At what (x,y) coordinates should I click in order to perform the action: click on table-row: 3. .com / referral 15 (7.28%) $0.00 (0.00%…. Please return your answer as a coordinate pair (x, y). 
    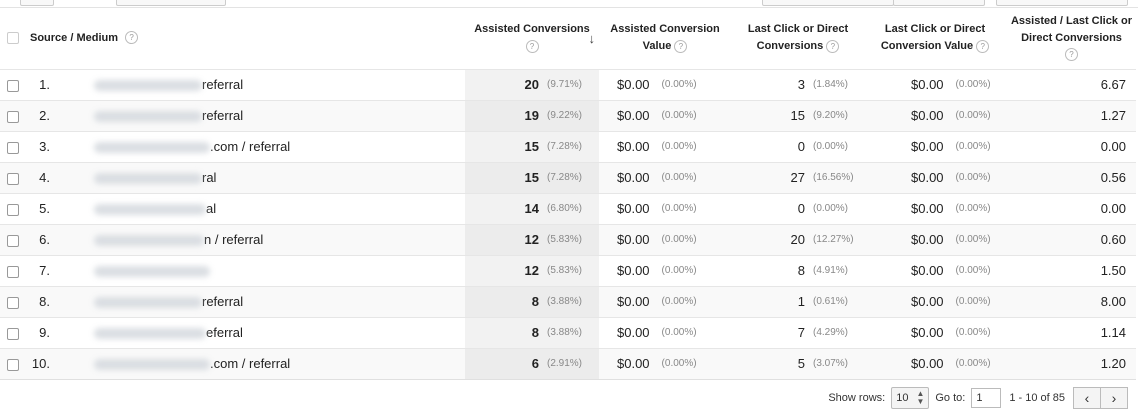
    Looking at the image, I should click on (568, 146).